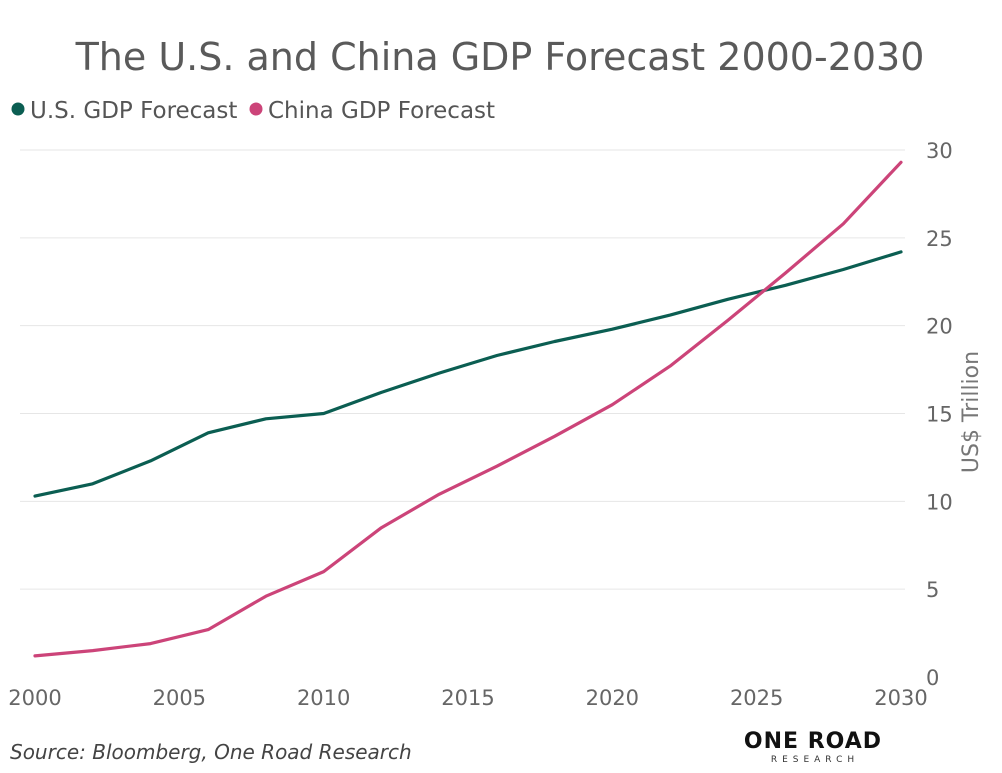  I want to click on y-tick-label: 10, so click(939, 502).